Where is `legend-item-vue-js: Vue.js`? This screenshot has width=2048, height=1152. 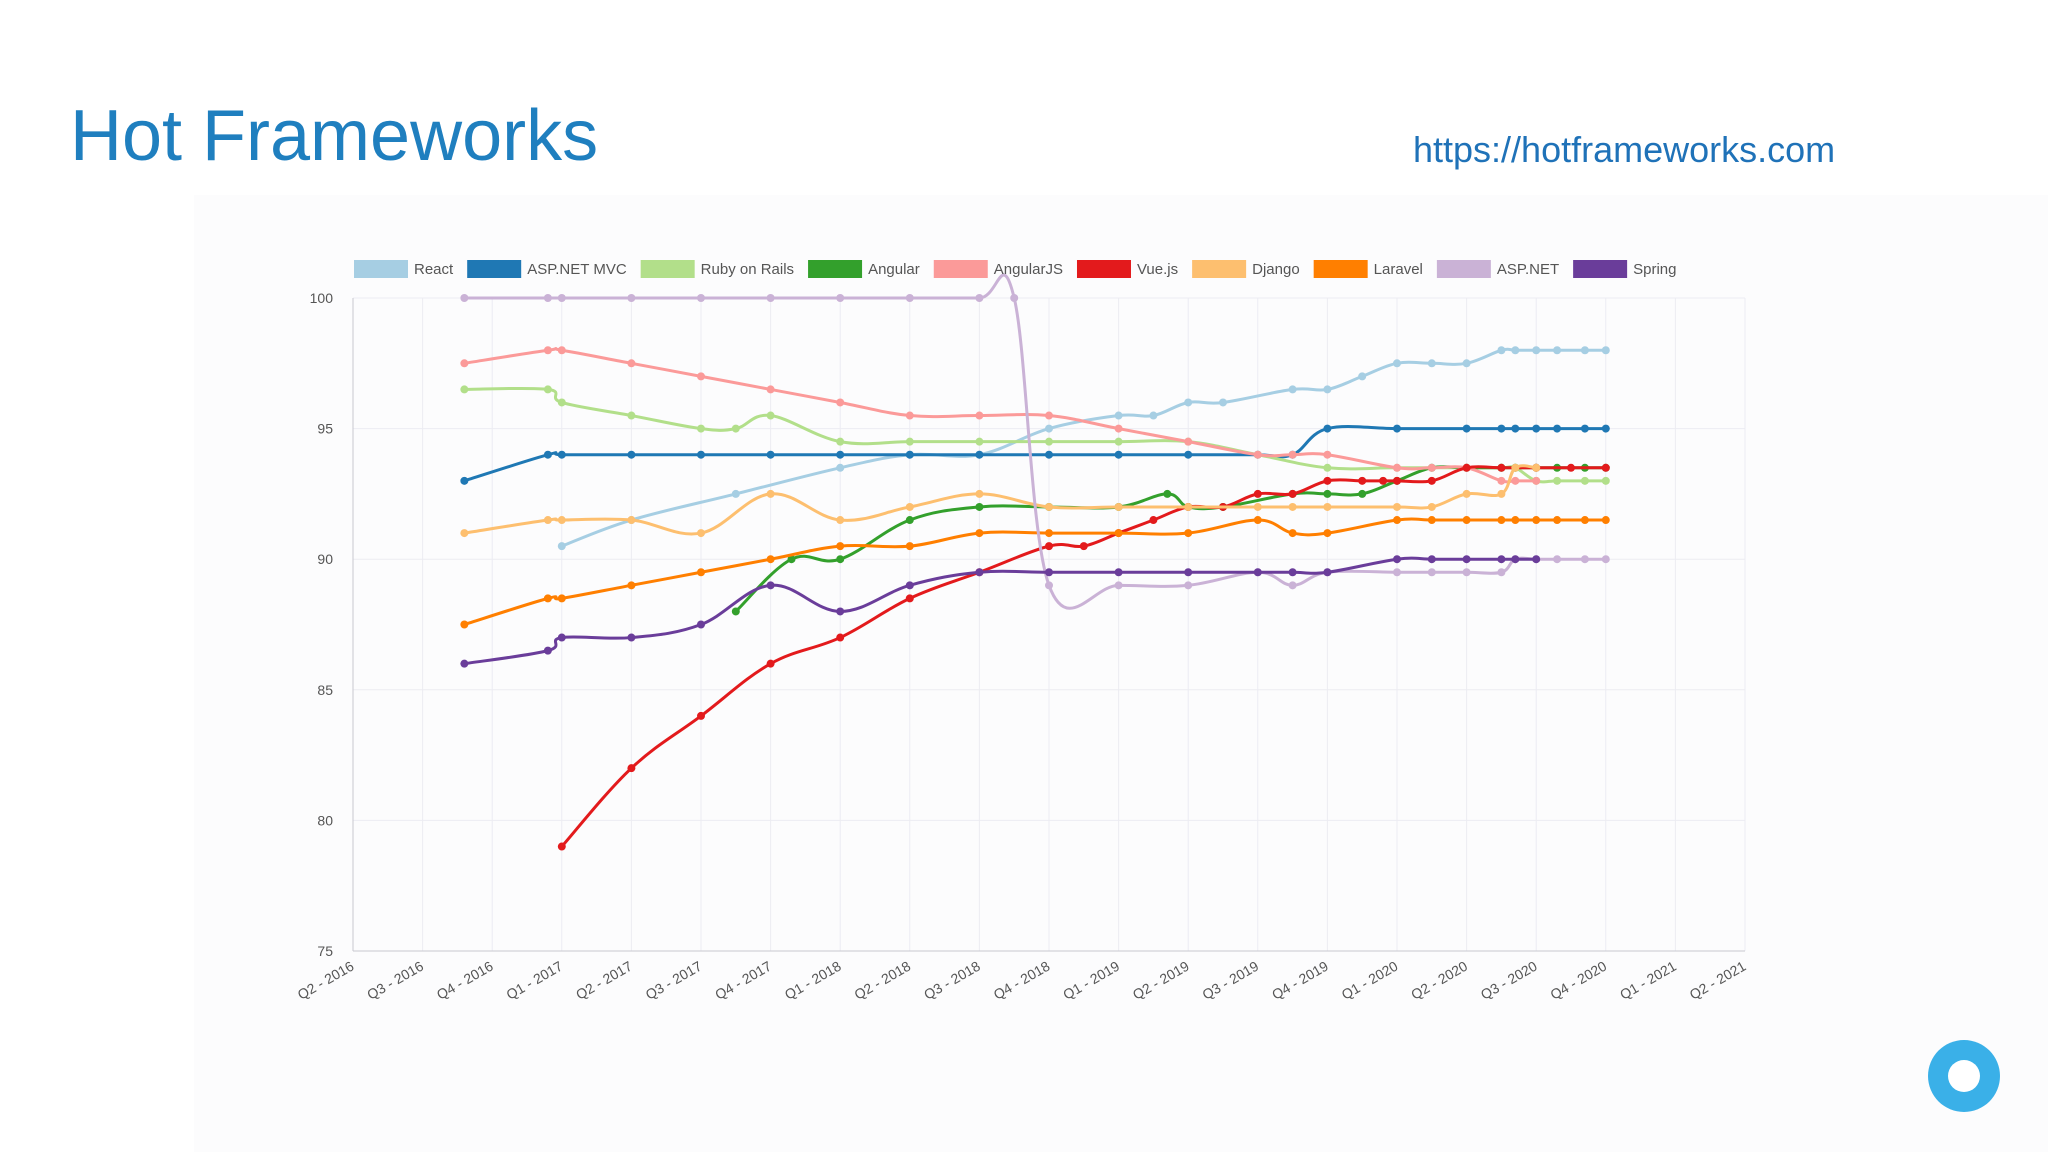 legend-item-vue-js: Vue.js is located at coordinates (1127, 269).